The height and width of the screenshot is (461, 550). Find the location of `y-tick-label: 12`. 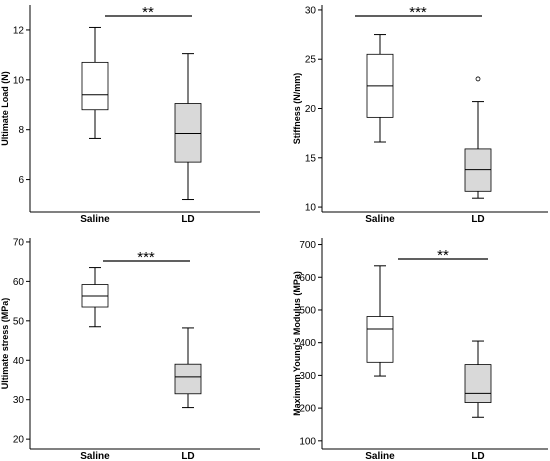

y-tick-label: 12 is located at coordinates (19, 30).